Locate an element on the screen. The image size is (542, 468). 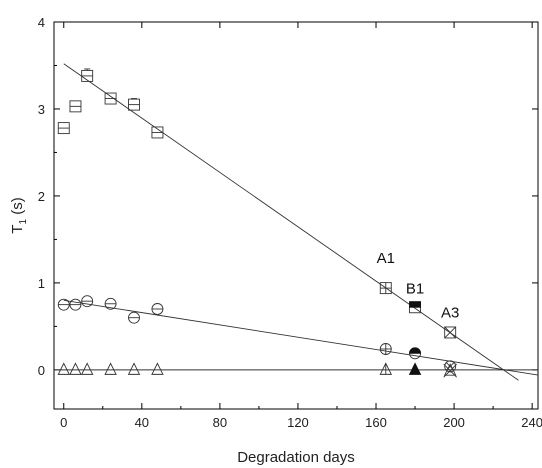
x-tick-label: 240 is located at coordinates (531, 422).